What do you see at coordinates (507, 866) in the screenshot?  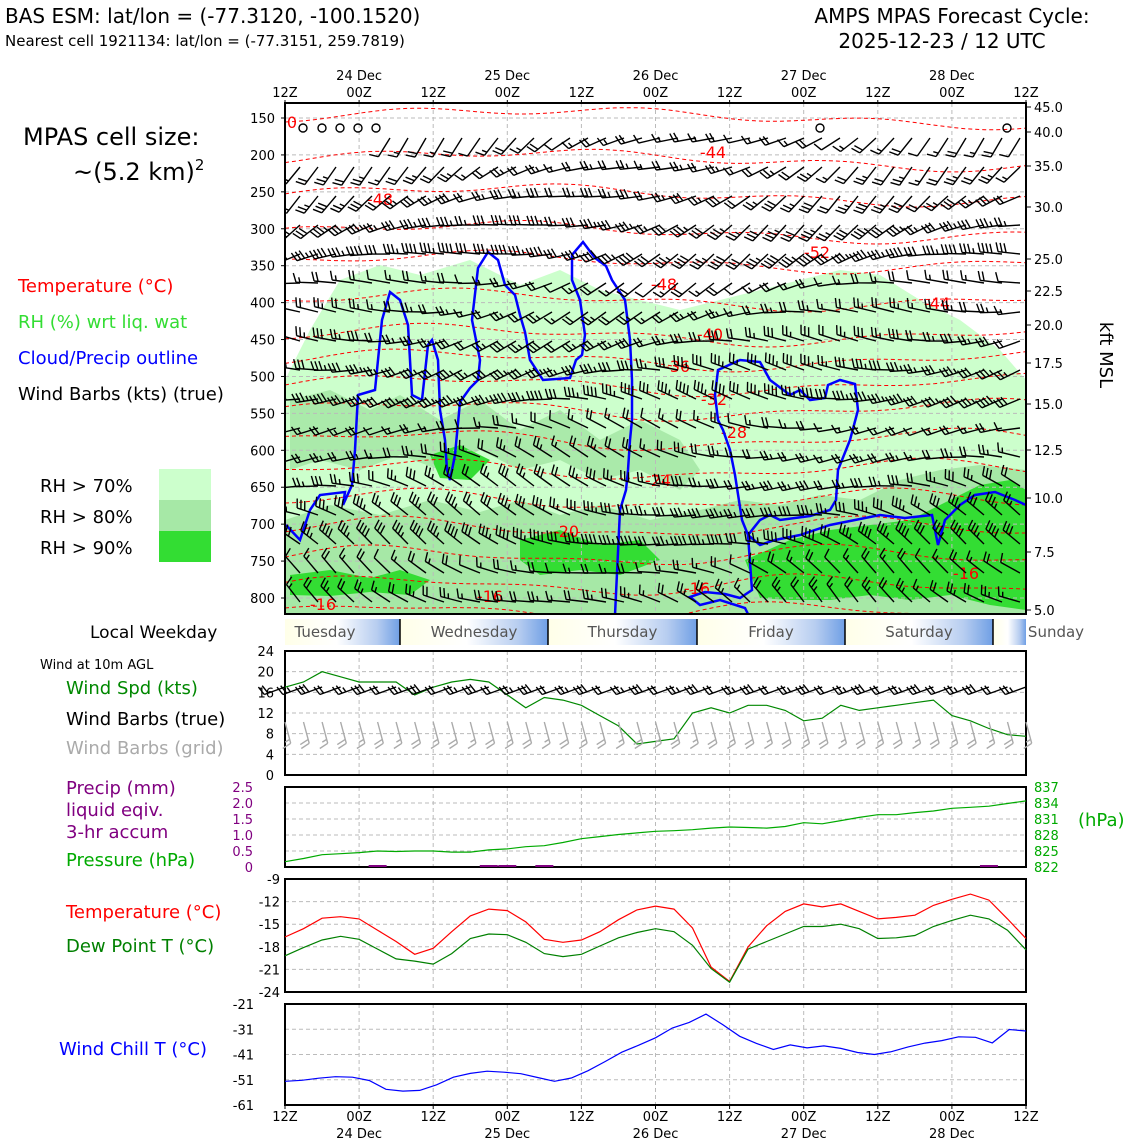 I see `precip-bar` at bounding box center [507, 866].